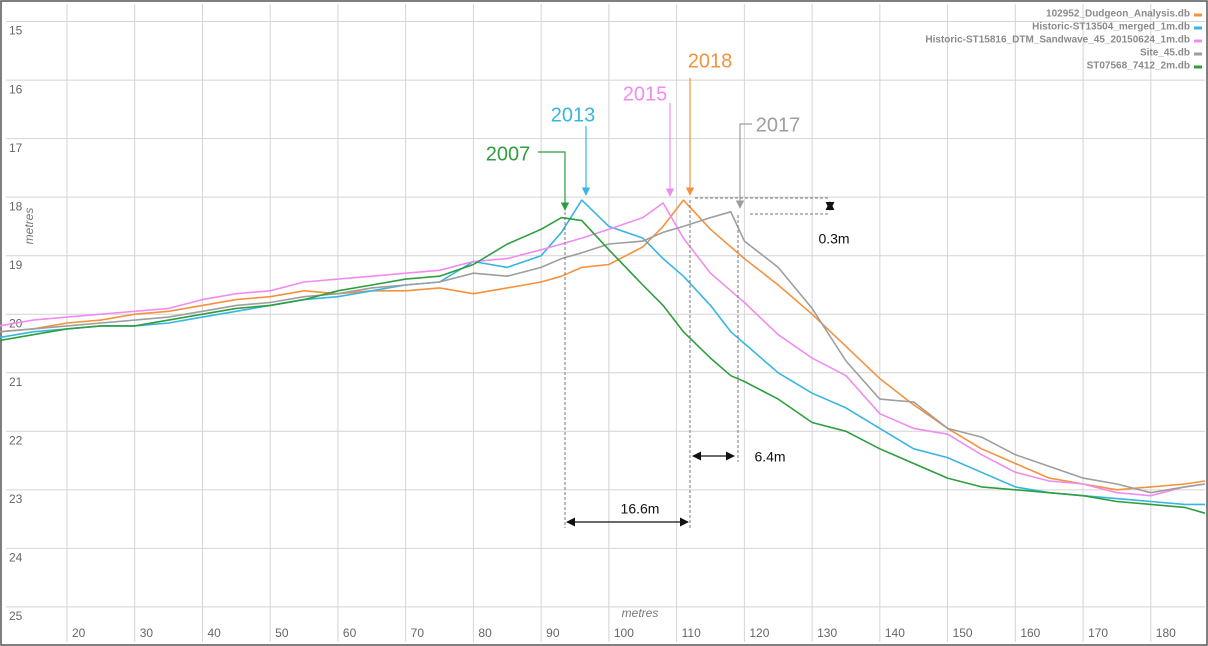  Describe the element at coordinates (16, 499) in the screenshot. I see `y-tick-label: 23` at that location.